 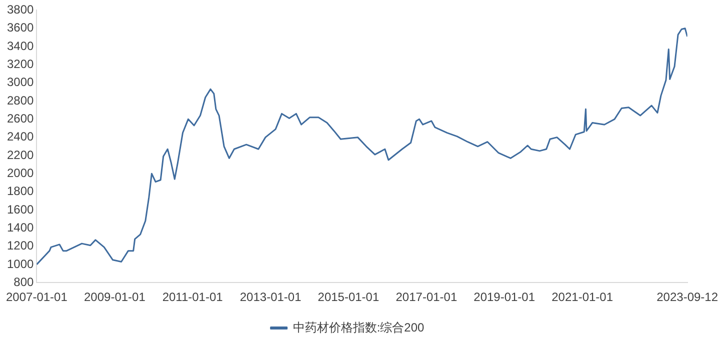 What do you see at coordinates (20, 9) in the screenshot?
I see `y-tick-label: 3800` at bounding box center [20, 9].